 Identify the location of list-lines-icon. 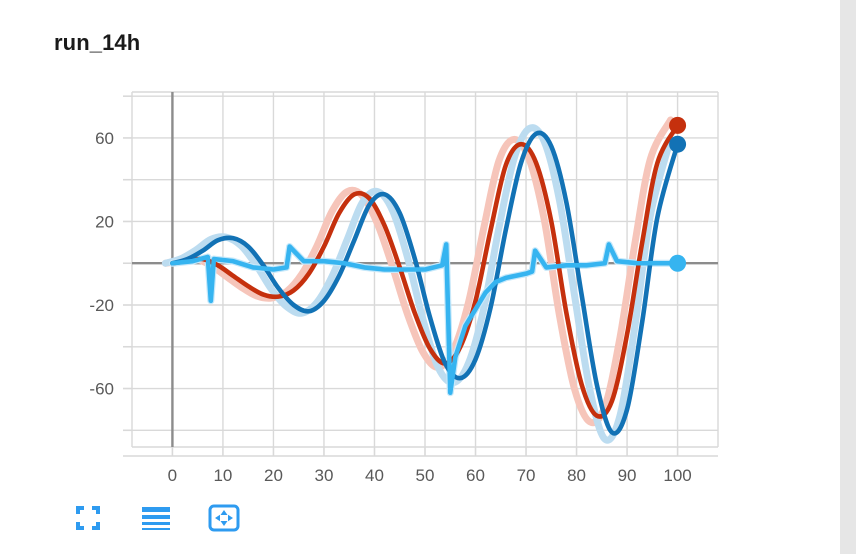
(156, 519).